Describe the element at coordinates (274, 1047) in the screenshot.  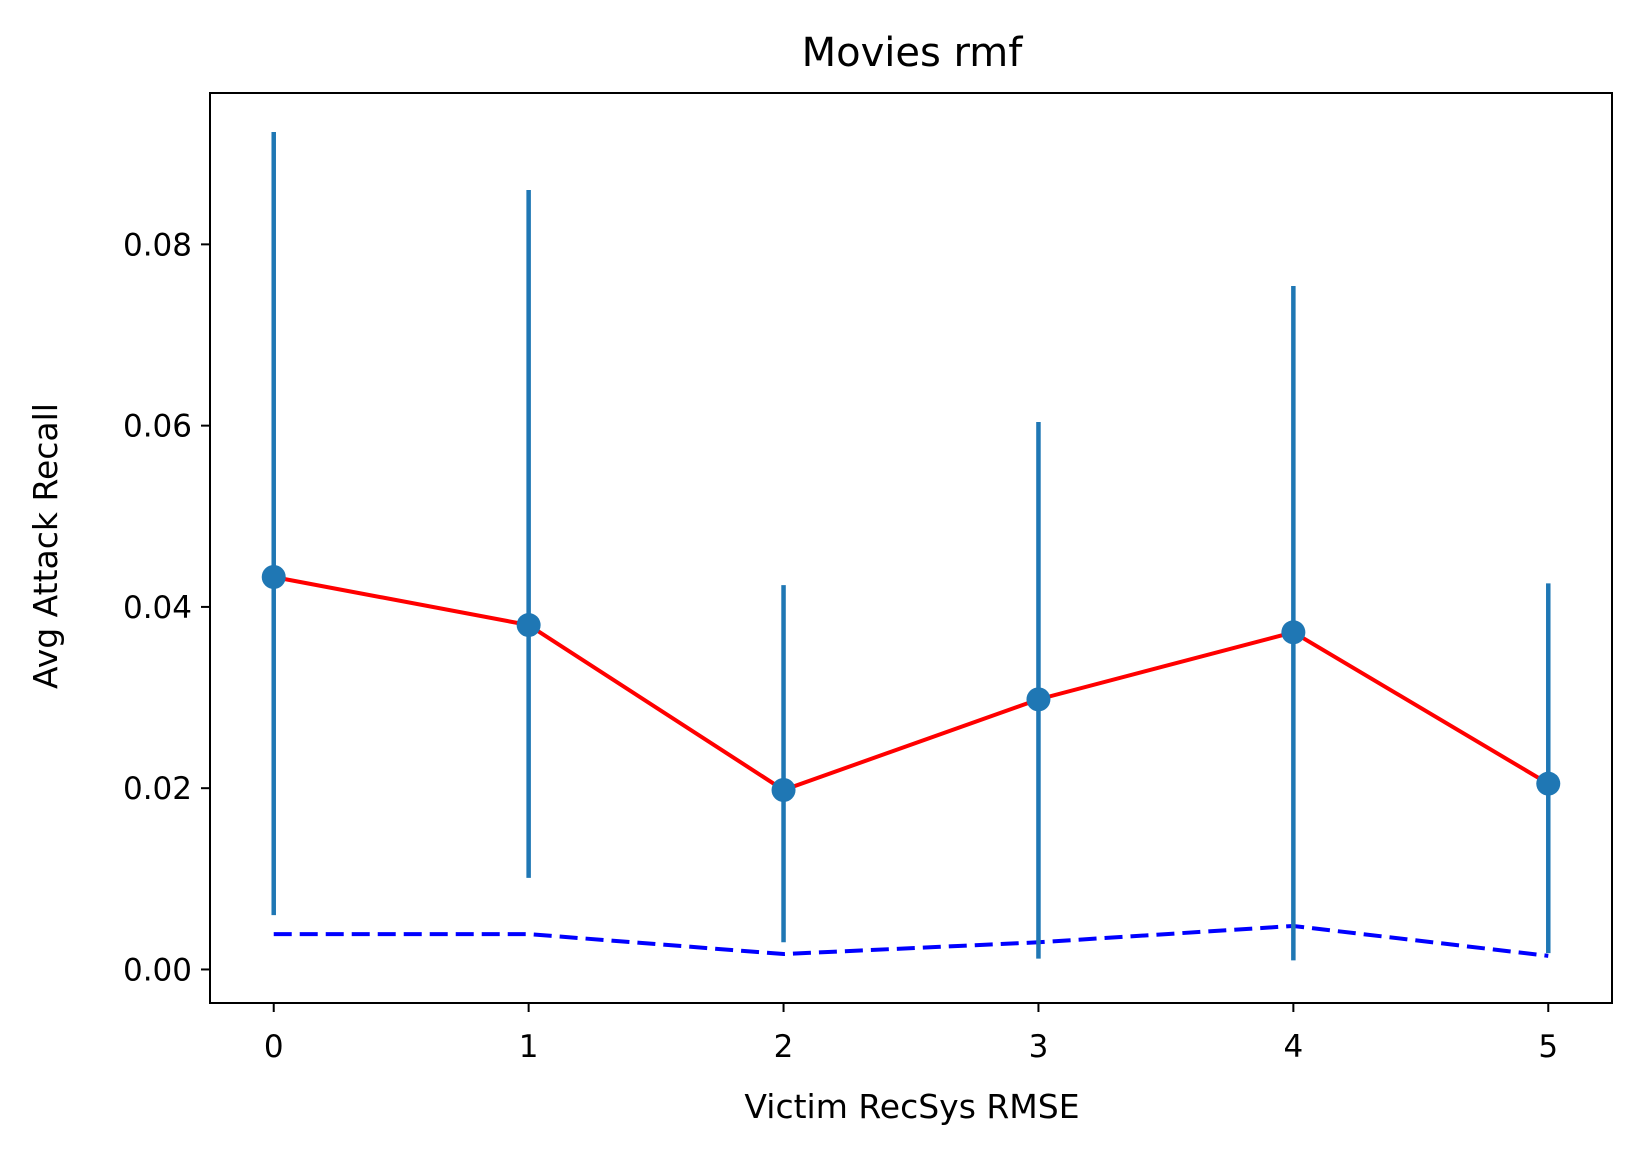
I see `x-tick-label: 0` at that location.